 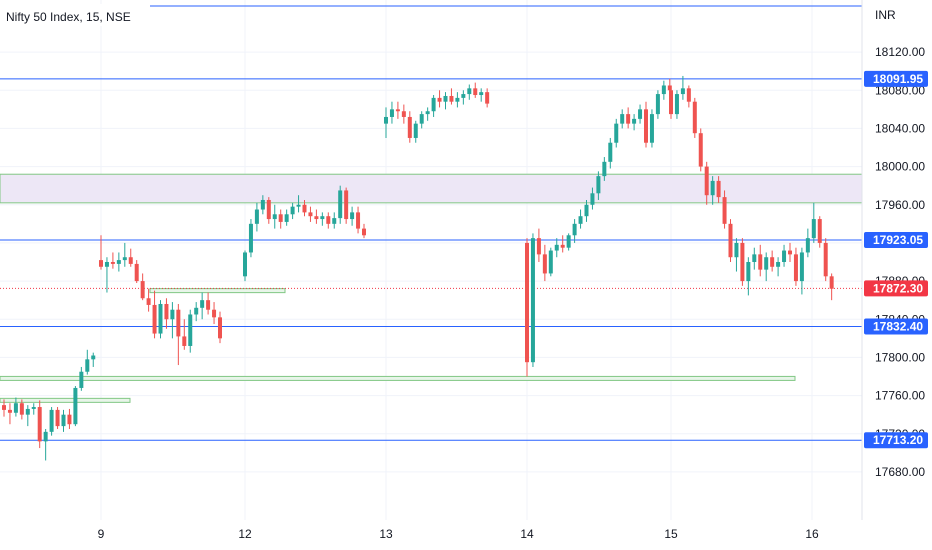 I want to click on level-price-label: 18091.95, so click(x=898, y=79).